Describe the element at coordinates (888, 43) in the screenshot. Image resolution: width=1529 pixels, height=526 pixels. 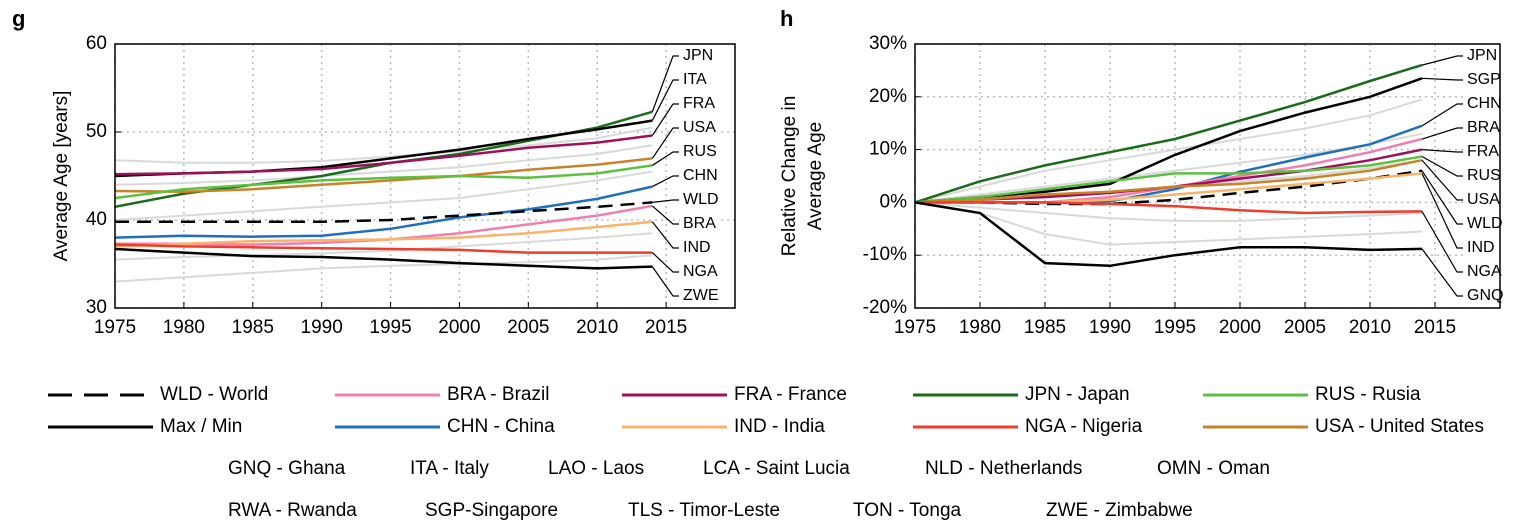
I see `y-tick-label: 30%` at that location.